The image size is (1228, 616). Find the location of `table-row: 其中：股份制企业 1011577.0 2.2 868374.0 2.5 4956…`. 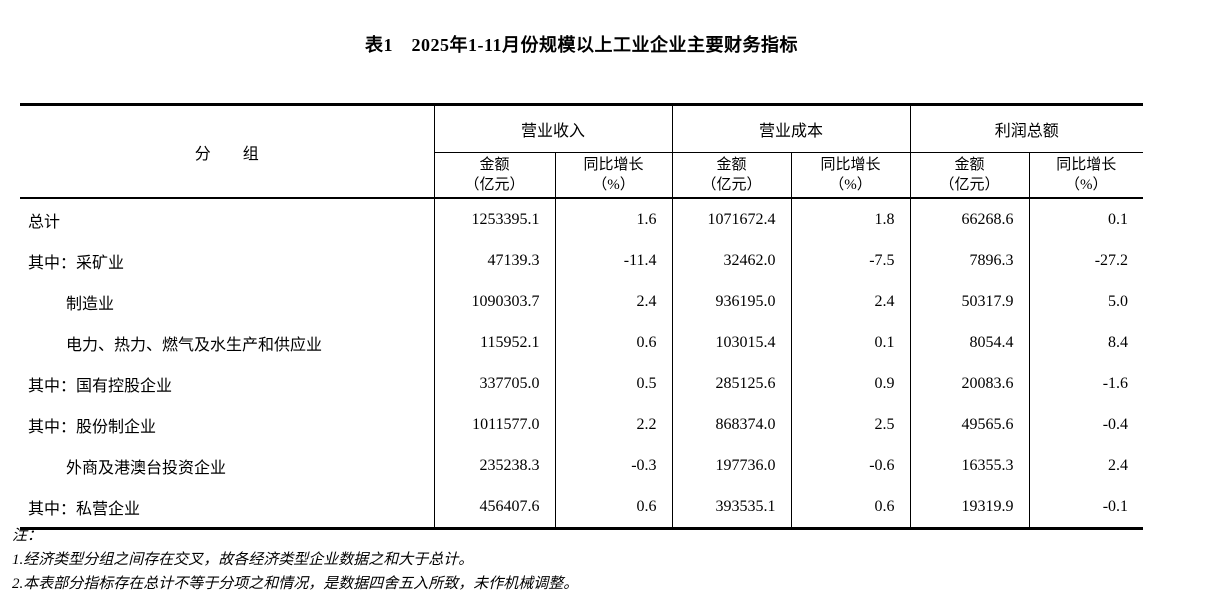

table-row: 其中：股份制企业 1011577.0 2.2 868374.0 2.5 4956… is located at coordinates (581, 424).